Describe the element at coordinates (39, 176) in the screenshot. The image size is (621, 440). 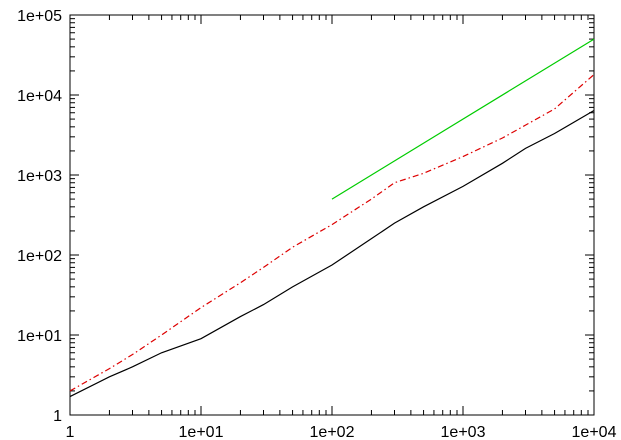
I see `y-tick-label: 1e+03` at that location.